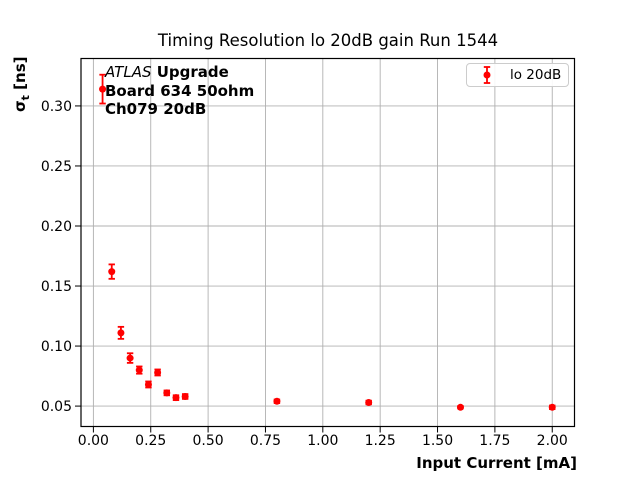  Describe the element at coordinates (265, 441) in the screenshot. I see `x-tick-label: 0.75` at that location.